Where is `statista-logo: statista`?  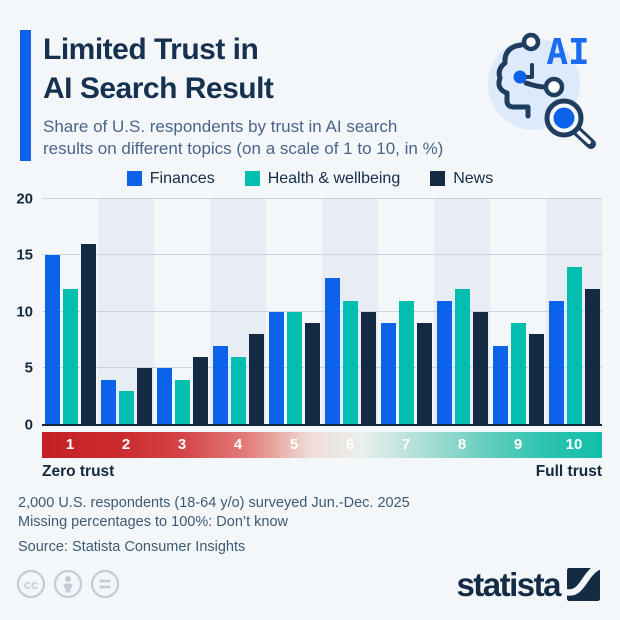
statista-logo: statista is located at coordinates (528, 584).